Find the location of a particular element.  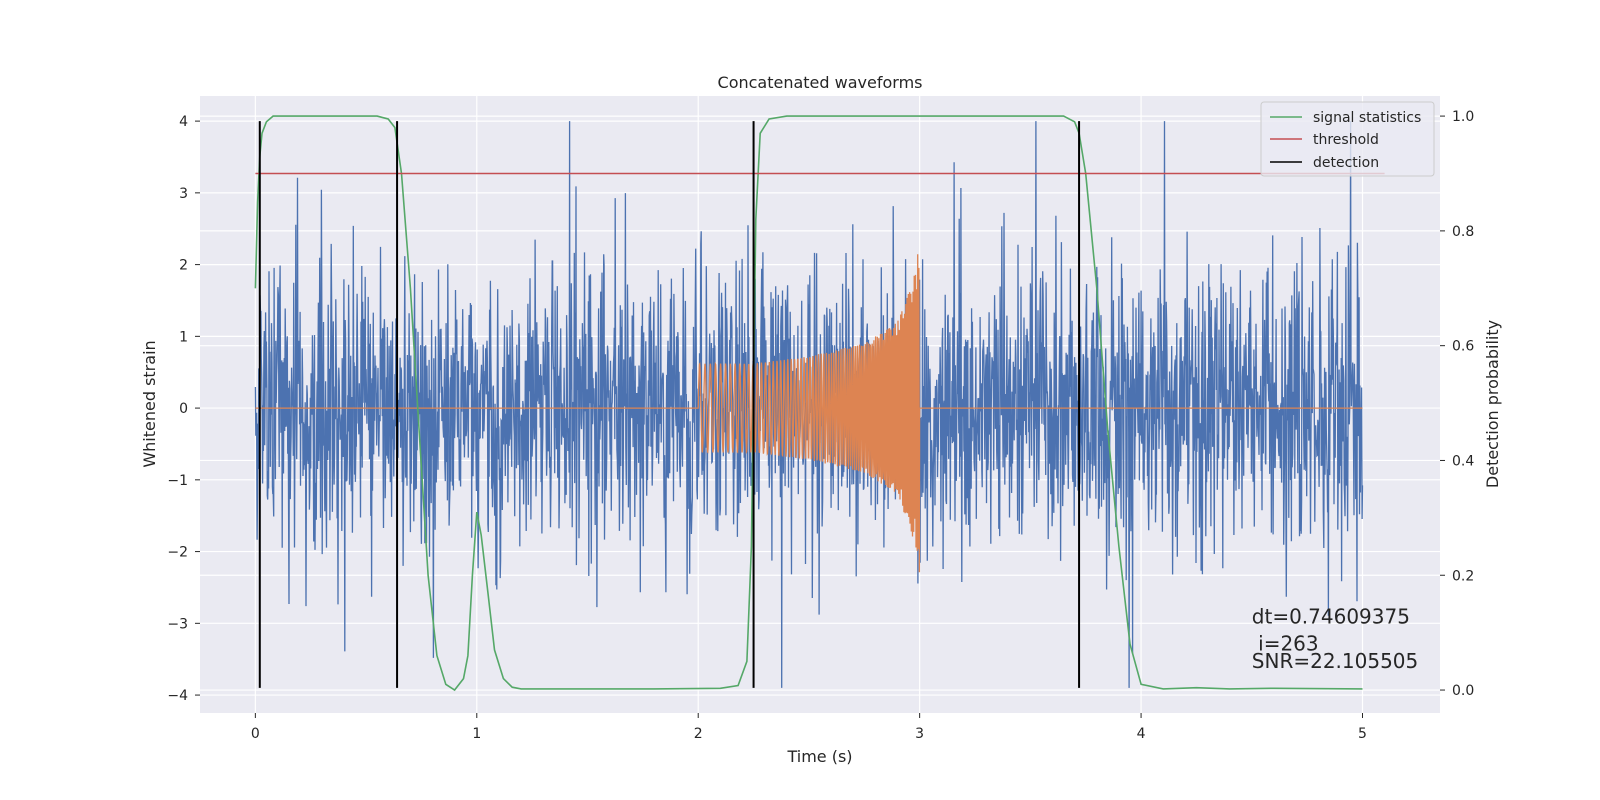

annotation-text: dt=0.74609375 is located at coordinates (1331, 616).